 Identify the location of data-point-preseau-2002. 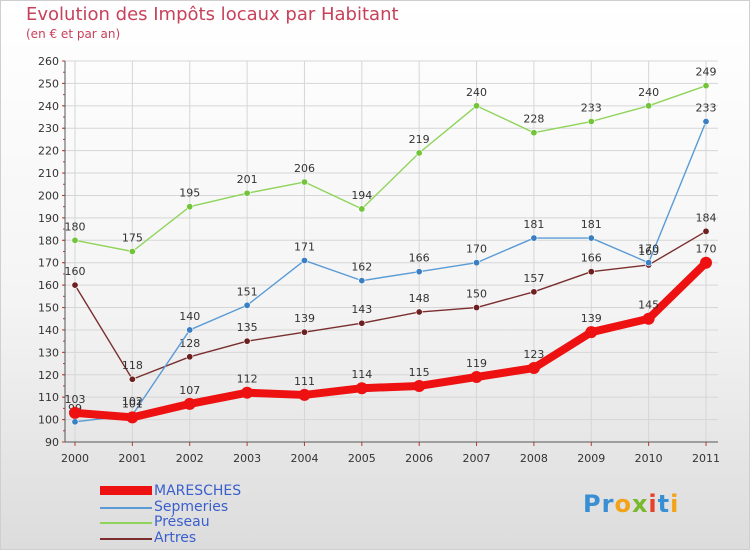
(190, 207).